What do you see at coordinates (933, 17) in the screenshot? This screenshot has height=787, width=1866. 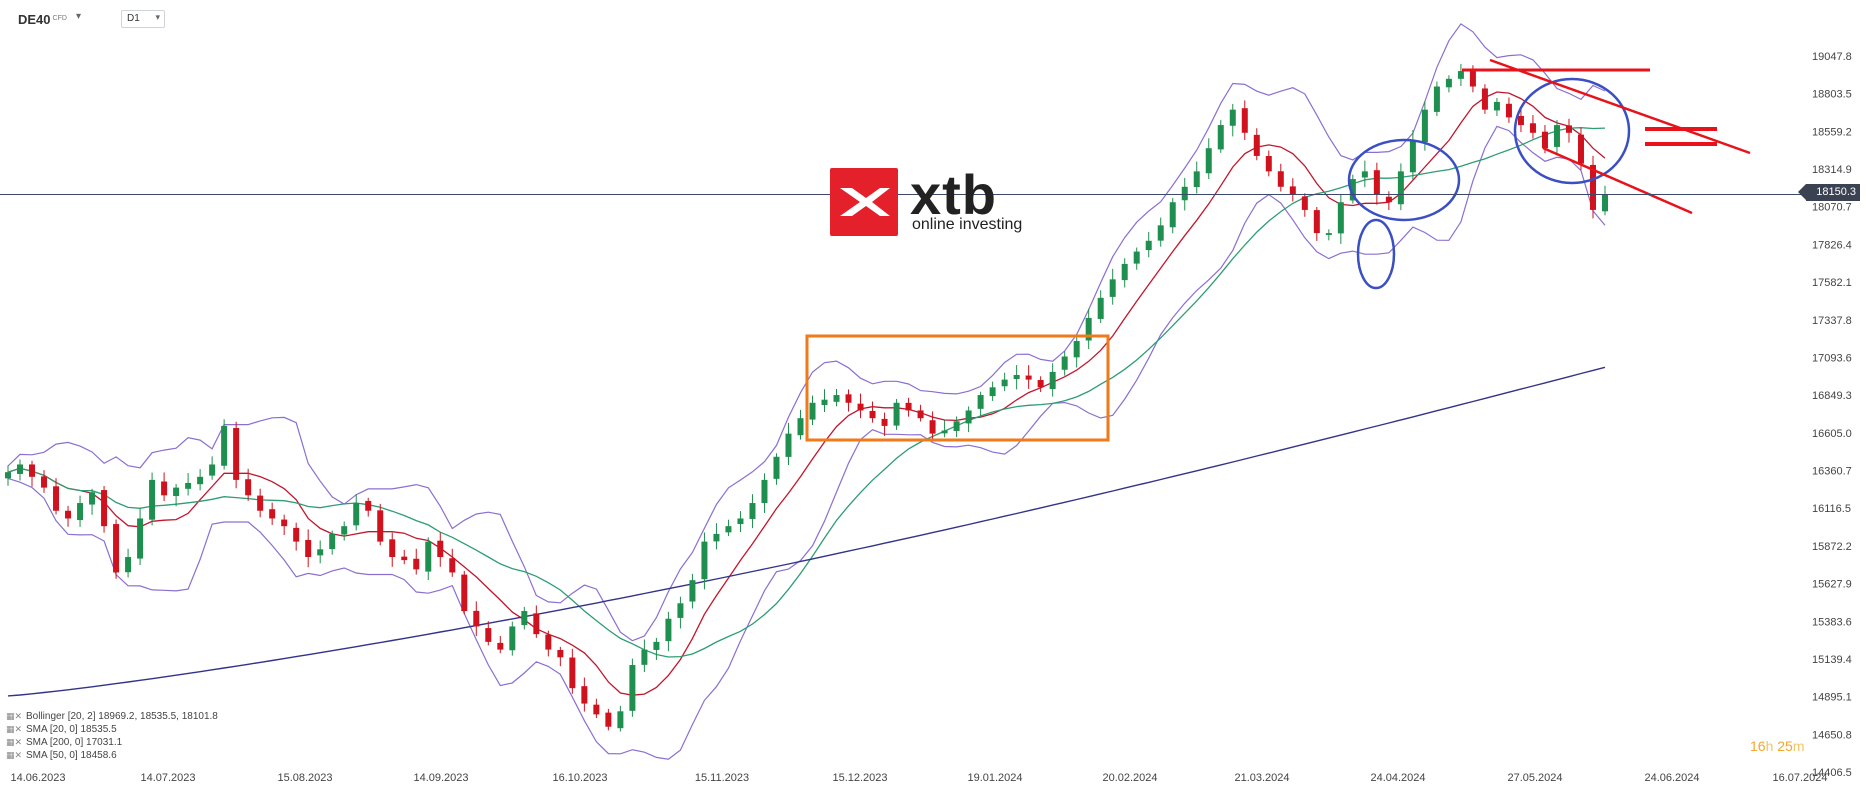 I see `chart-toolbar: DE40 CFD ▾ D1 ▾` at bounding box center [933, 17].